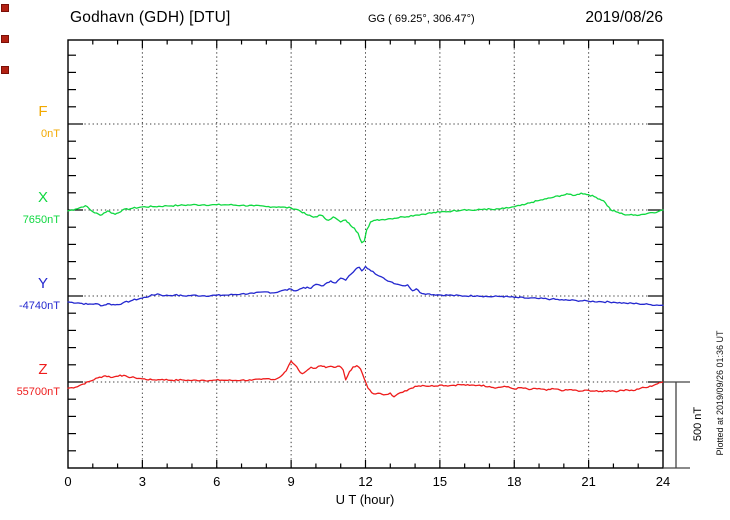 This screenshot has width=730, height=520. What do you see at coordinates (365, 481) in the screenshot?
I see `x-tick-label-12: 12` at bounding box center [365, 481].